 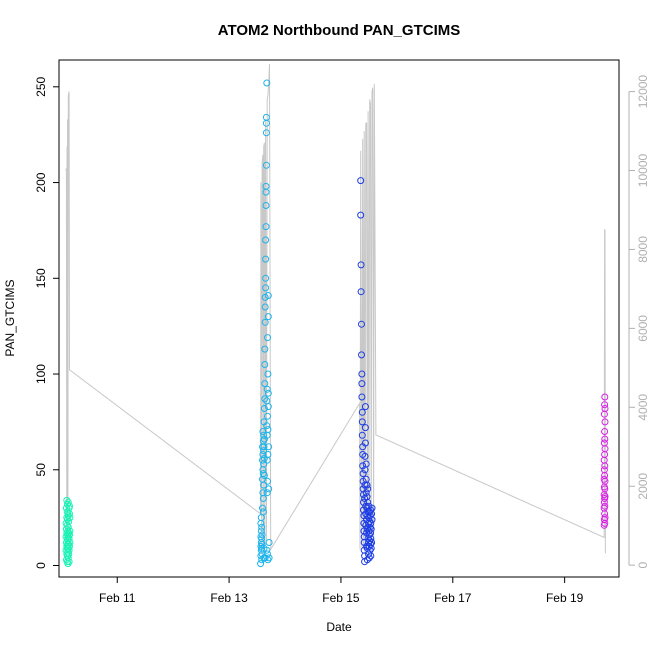 I want to click on y-tick-label: 100, so click(x=41, y=374).